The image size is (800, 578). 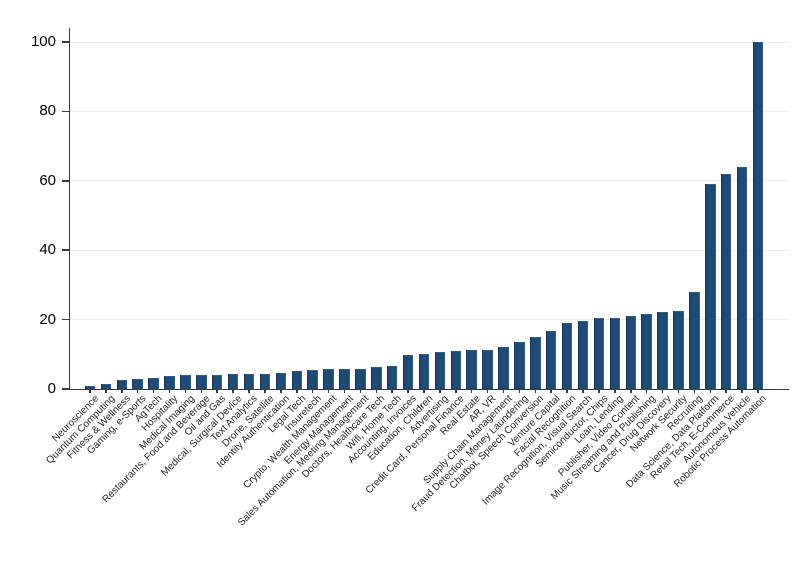 I want to click on y-tick-label-80: 80, so click(x=47, y=111).